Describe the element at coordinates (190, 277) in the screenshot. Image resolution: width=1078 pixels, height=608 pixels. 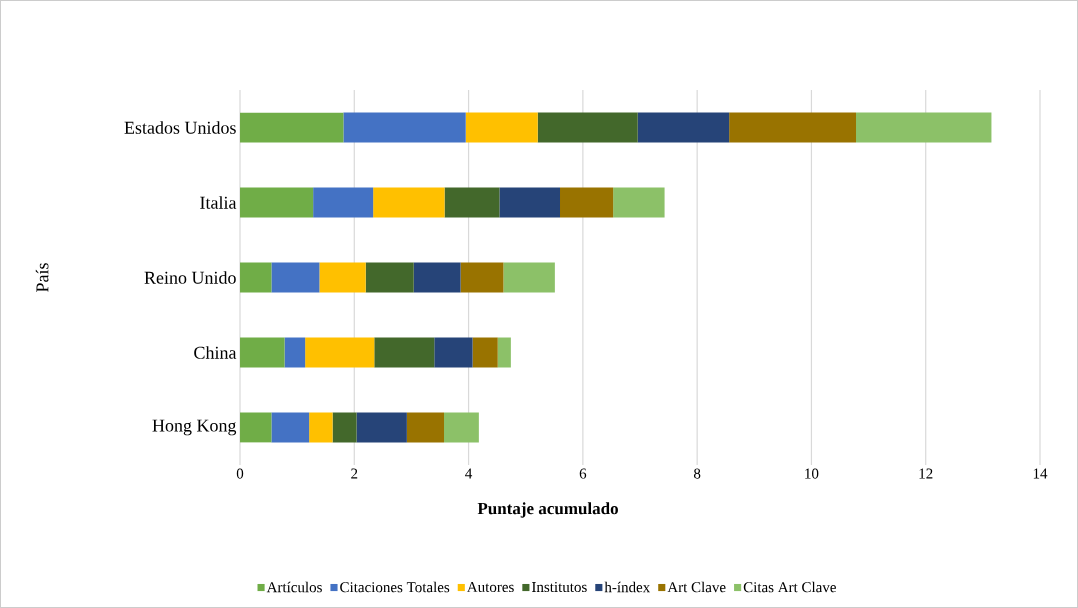
I see `y-tick-label: Reino Unido` at that location.